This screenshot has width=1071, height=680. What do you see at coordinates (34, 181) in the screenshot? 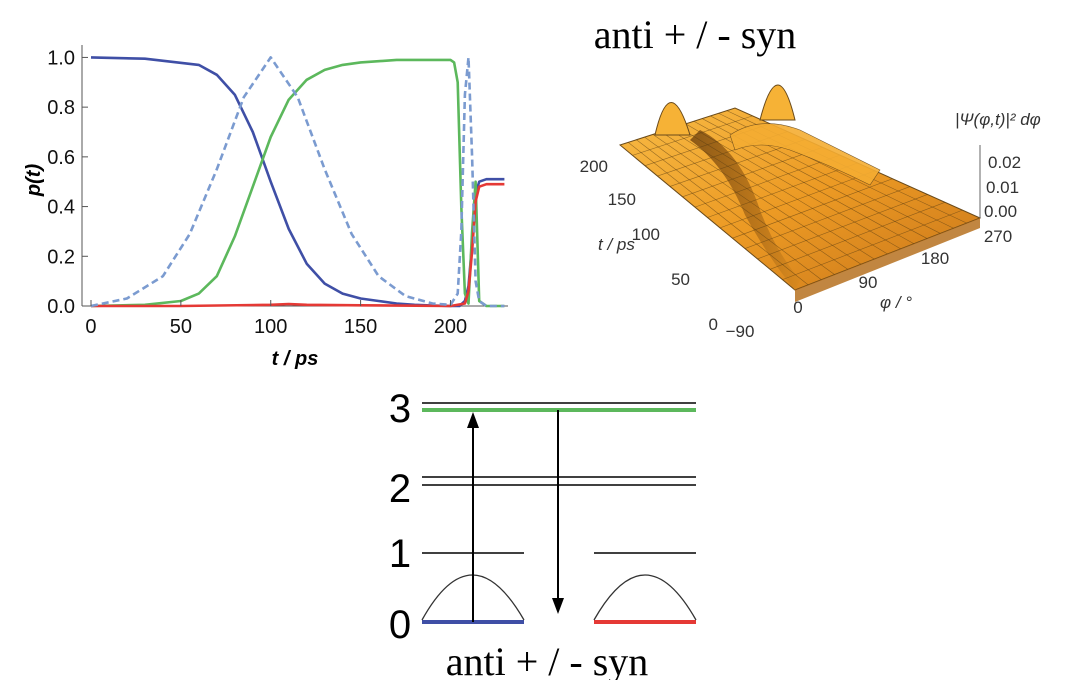
I see `y-axis-label: p(t)` at bounding box center [34, 181].